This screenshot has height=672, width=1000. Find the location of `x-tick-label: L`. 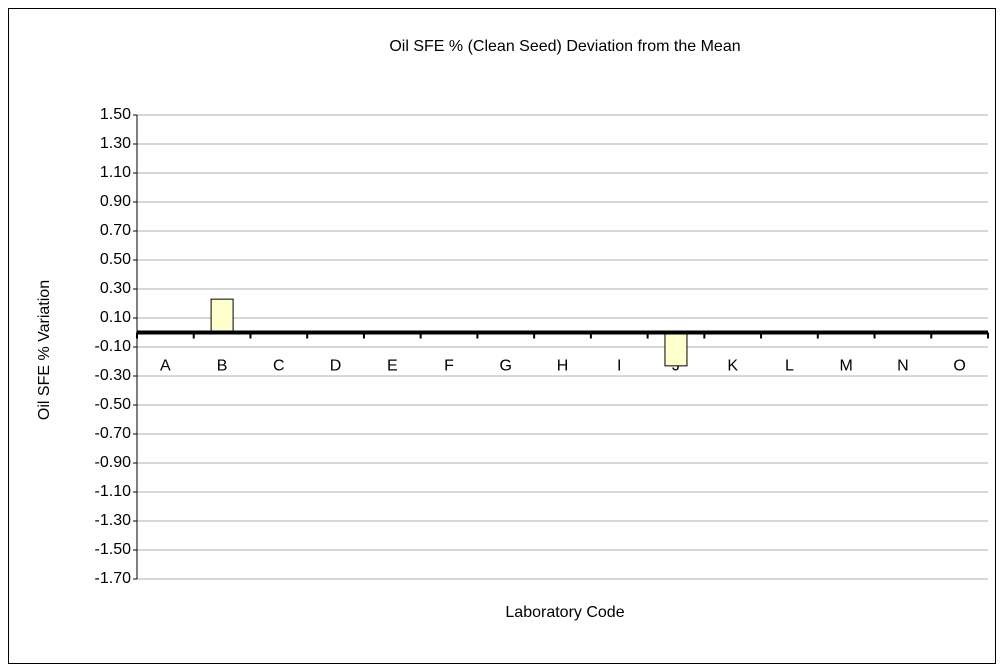

x-tick-label: L is located at coordinates (789, 366).